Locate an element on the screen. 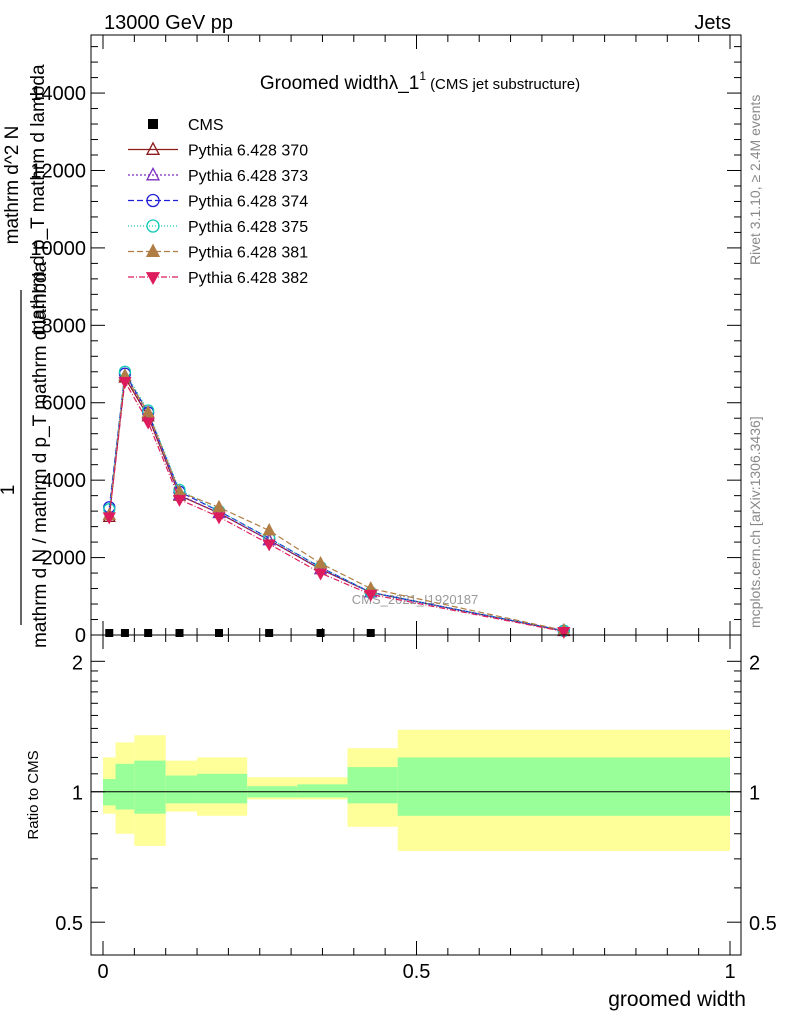 The height and width of the screenshot is (1024, 786). y-tick-label: 2000 is located at coordinates (64, 559).